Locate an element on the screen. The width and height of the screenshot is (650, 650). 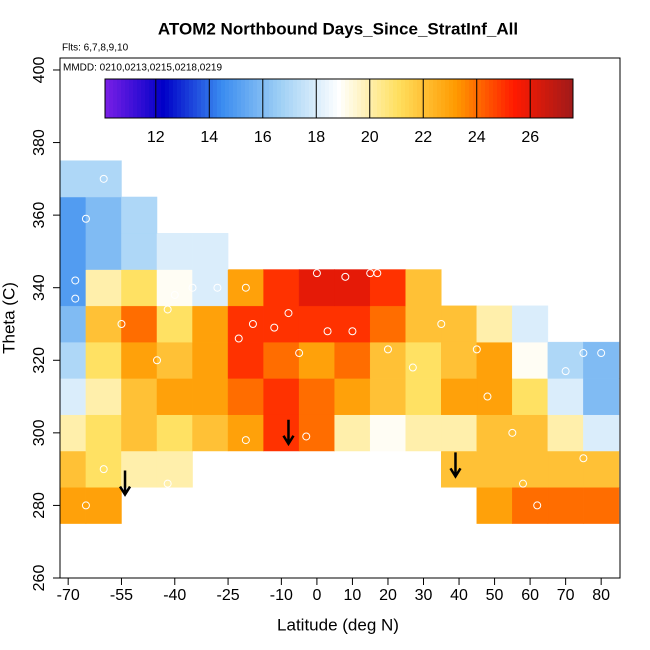
x-tick-label: -10 is located at coordinates (281, 595).